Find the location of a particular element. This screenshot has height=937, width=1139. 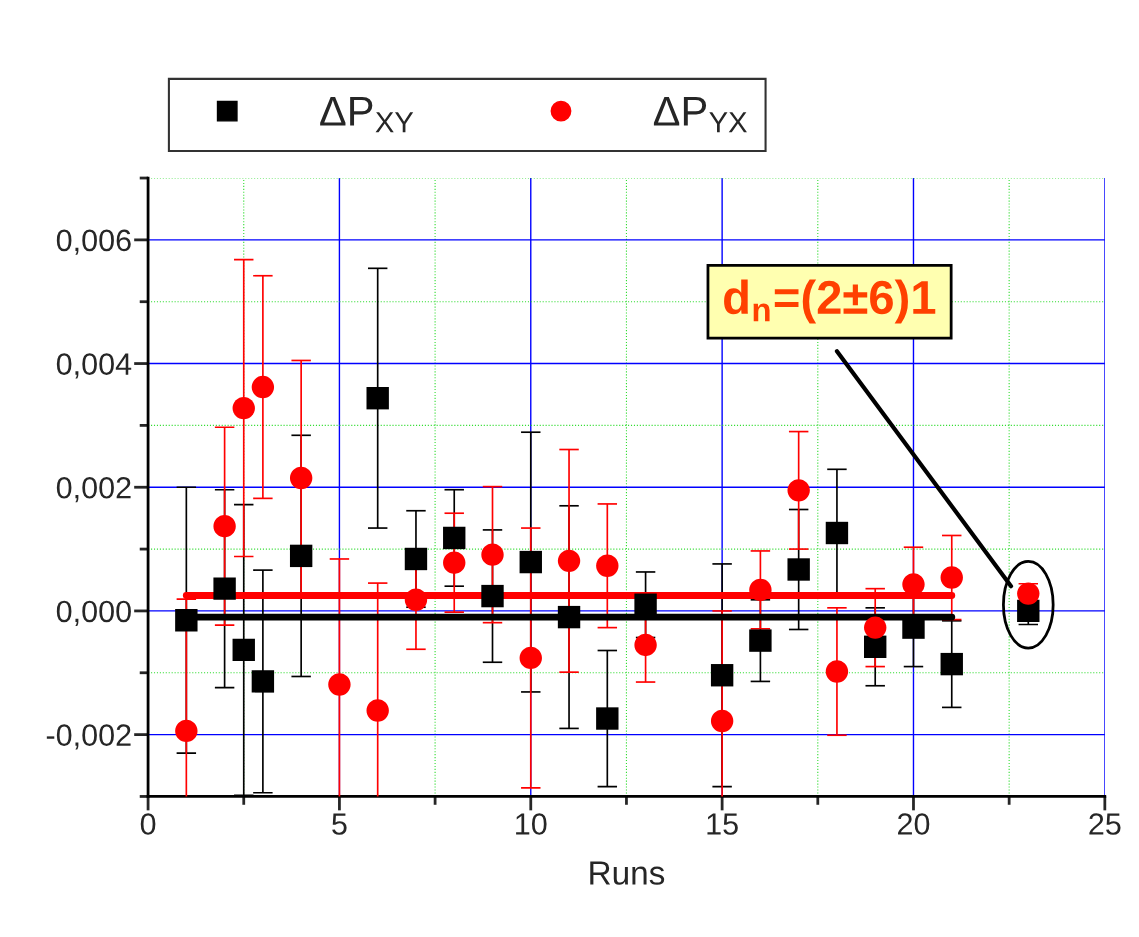

x-tick-label: 20 is located at coordinates (914, 824).